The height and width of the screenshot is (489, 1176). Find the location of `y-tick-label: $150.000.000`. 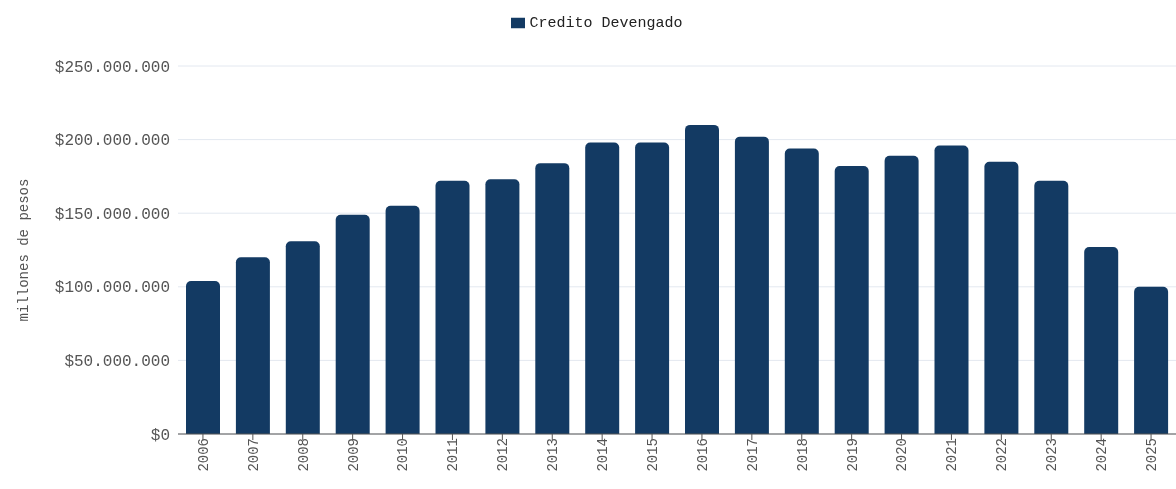

y-tick-label: $150.000.000 is located at coordinates (112, 214).